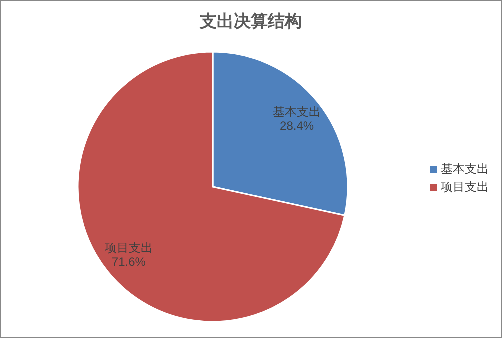 Image resolution: width=502 pixels, height=338 pixels. What do you see at coordinates (129, 261) in the screenshot?
I see `data-label: 71.6%` at bounding box center [129, 261].